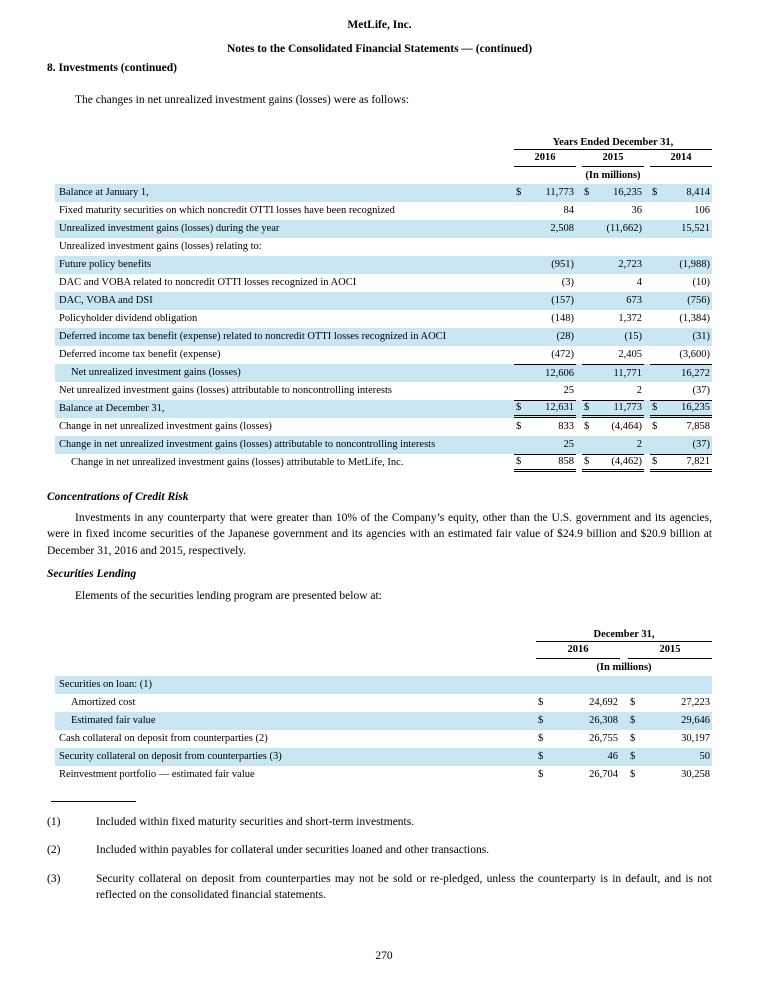 The image size is (768, 1004). I want to click on section-heading: 8. Investments (continued), so click(112, 68).